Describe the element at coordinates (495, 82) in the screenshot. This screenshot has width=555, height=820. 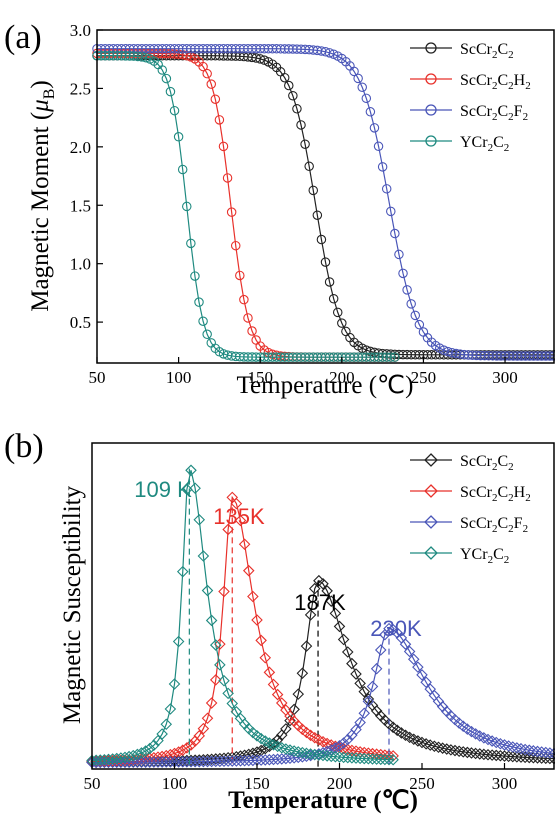
I see `legend-label: ScCr2C2H2` at that location.